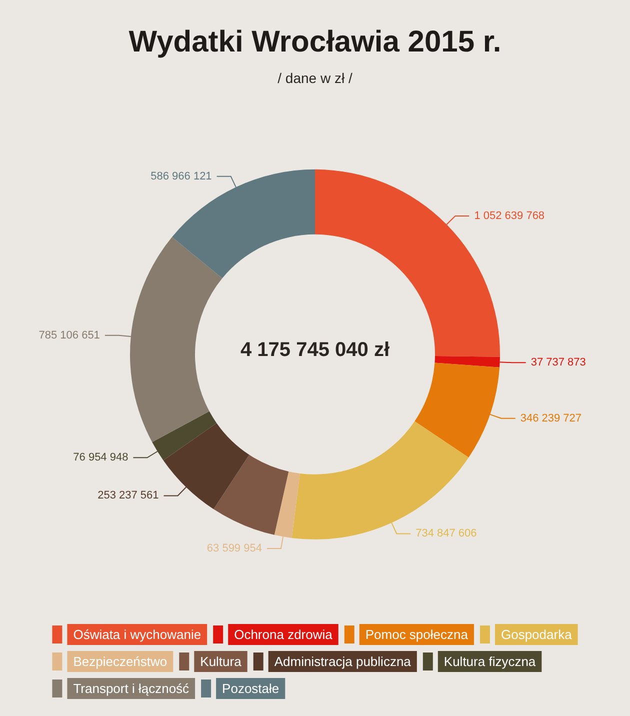 This screenshot has height=716, width=630. I want to click on data-label: 346 239 727, so click(551, 418).